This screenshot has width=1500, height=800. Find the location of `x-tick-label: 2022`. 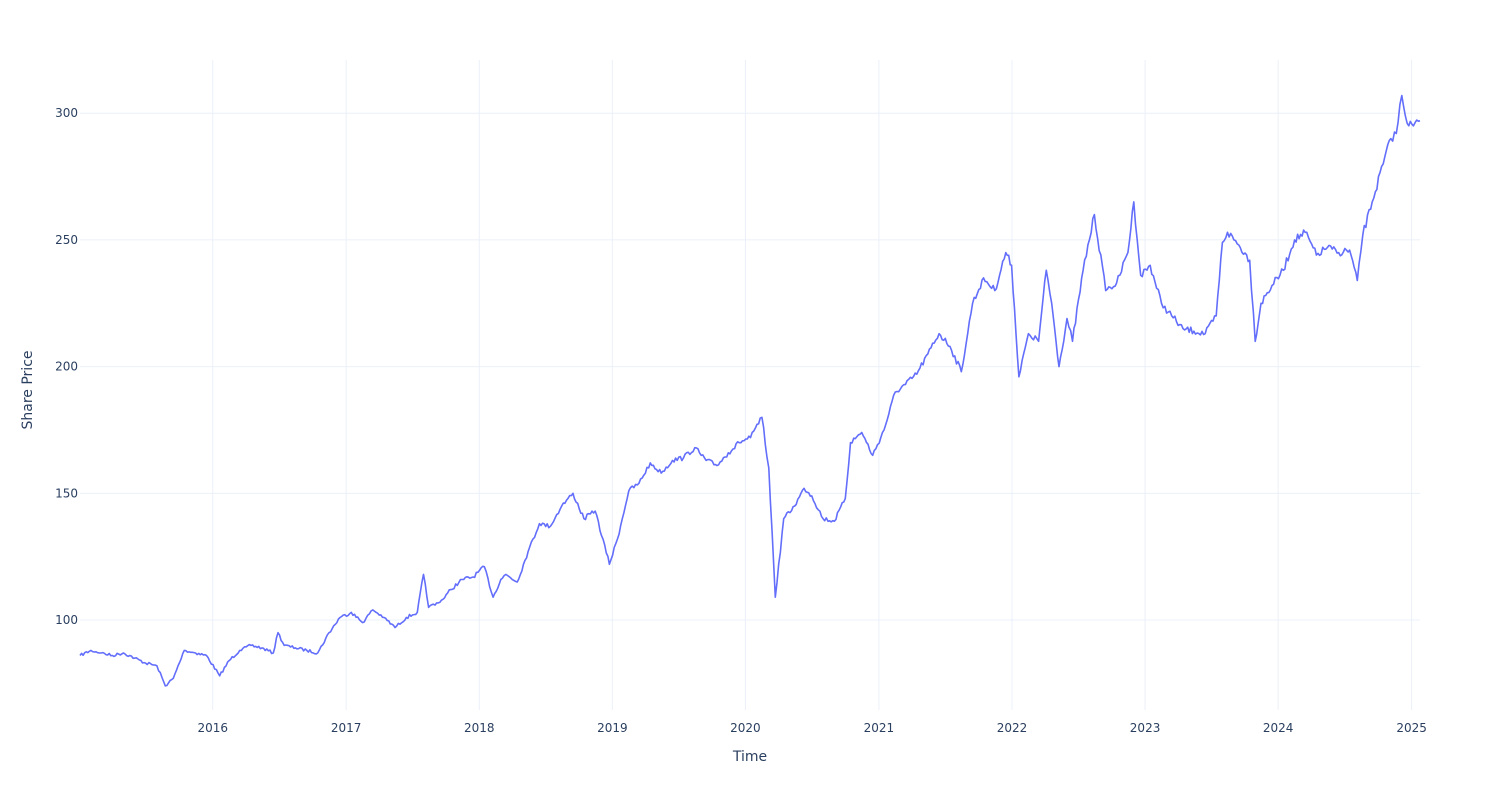

x-tick-label: 2022 is located at coordinates (1012, 728).